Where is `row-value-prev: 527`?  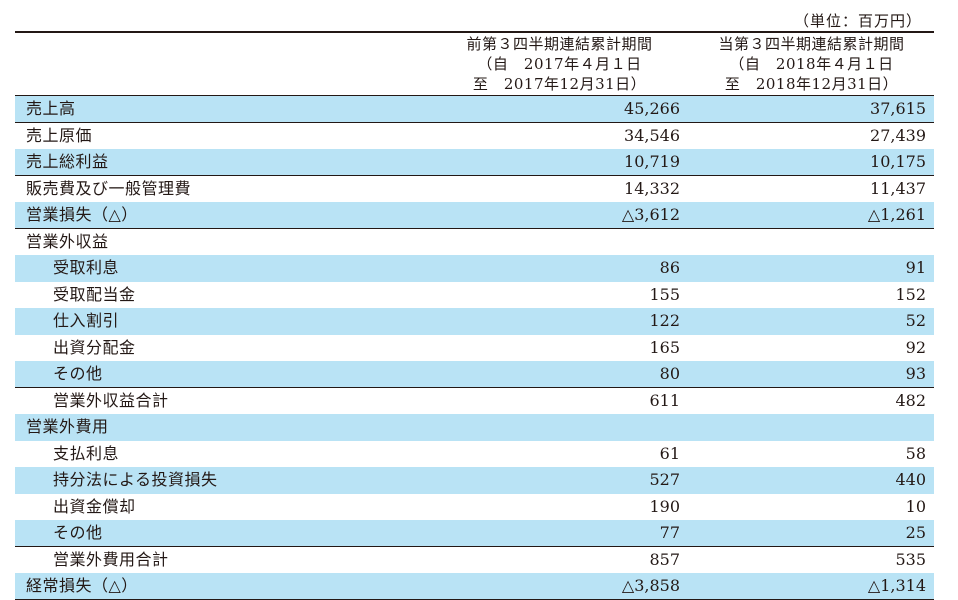
row-value-prev: 527 is located at coordinates (664, 479).